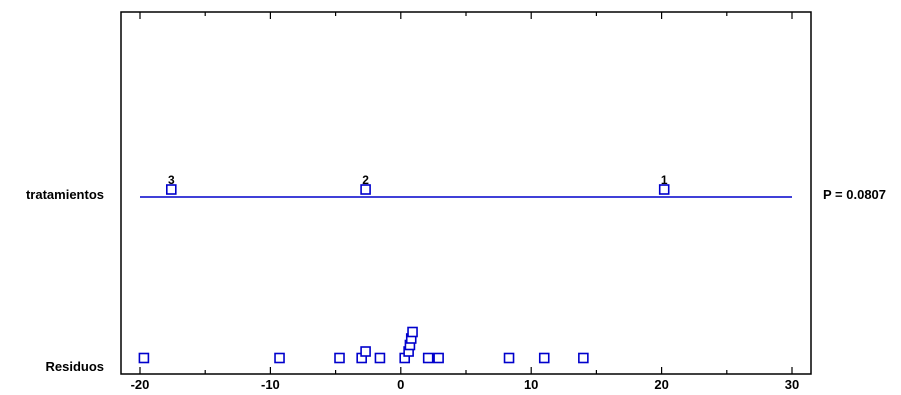 The width and height of the screenshot is (901, 395). I want to click on residual-points, so click(363, 345).